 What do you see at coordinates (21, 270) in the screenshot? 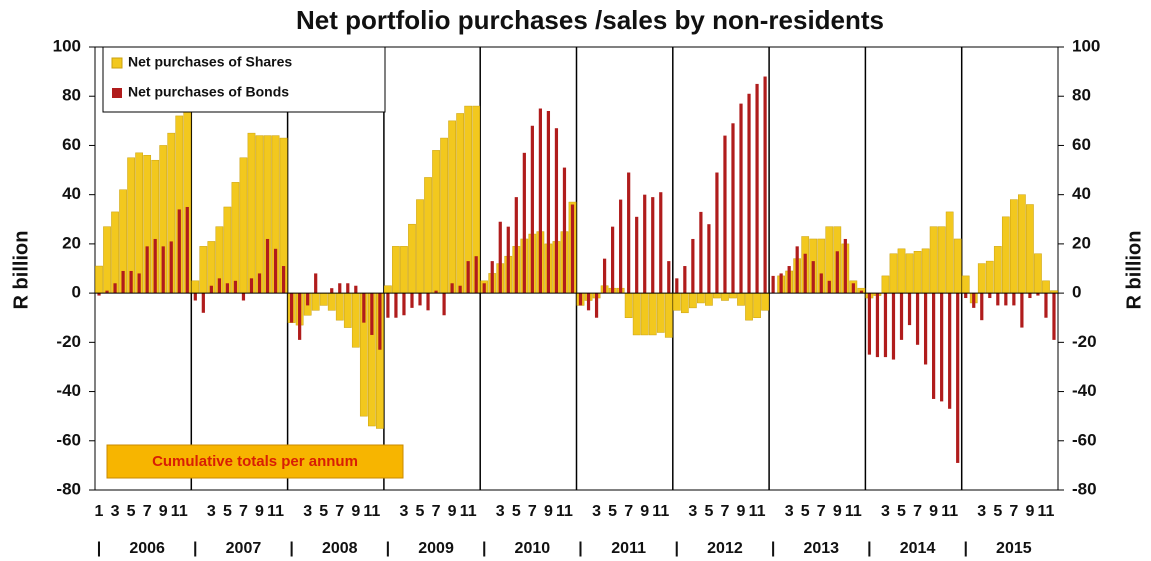
I see `y-label: R billion` at bounding box center [21, 270].